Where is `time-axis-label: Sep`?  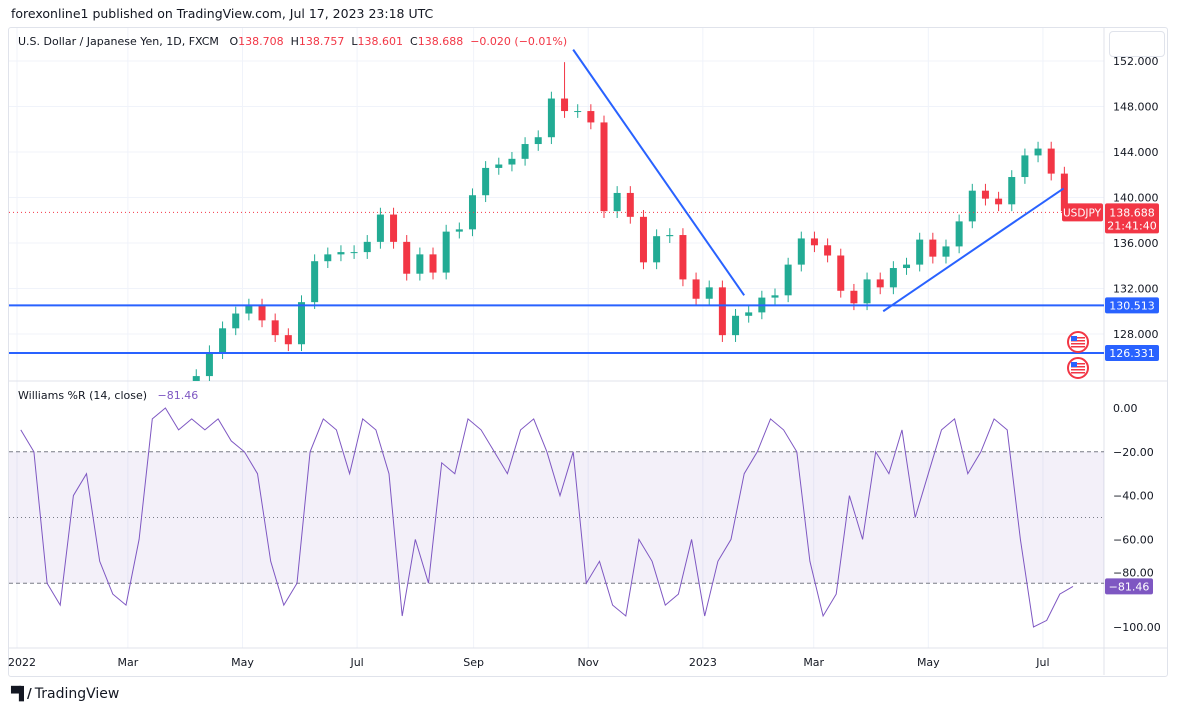
time-axis-label: Sep is located at coordinates (473, 662).